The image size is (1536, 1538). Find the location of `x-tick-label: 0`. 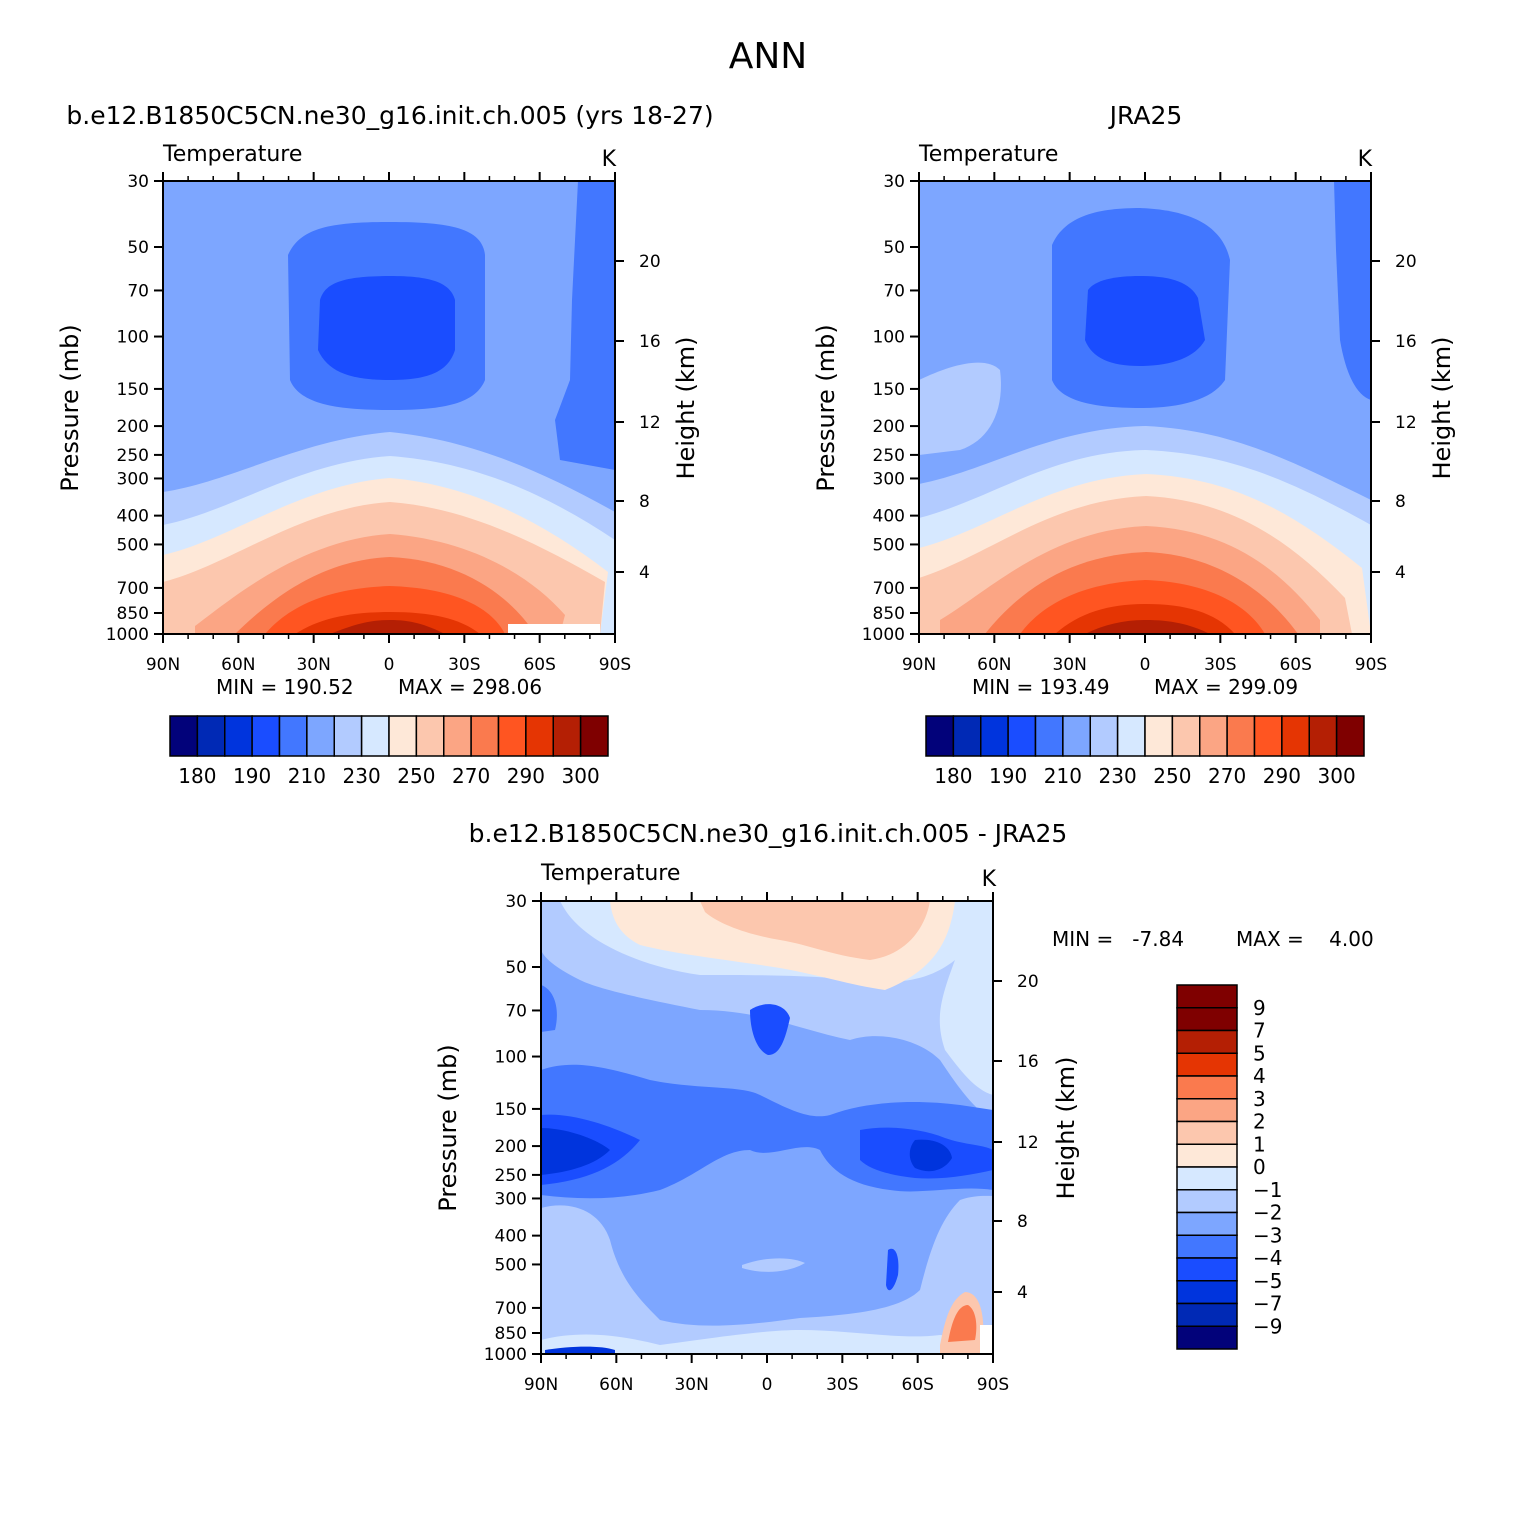

x-tick-label: 0 is located at coordinates (1145, 665).